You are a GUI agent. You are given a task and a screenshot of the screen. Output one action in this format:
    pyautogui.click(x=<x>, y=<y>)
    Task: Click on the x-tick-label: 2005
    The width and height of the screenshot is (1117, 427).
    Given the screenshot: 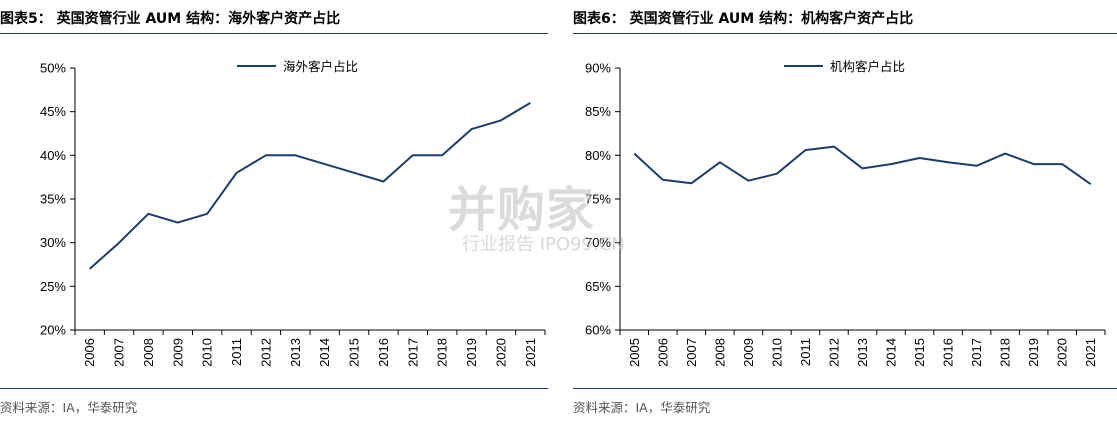 What is the action you would take?
    pyautogui.click(x=634, y=352)
    